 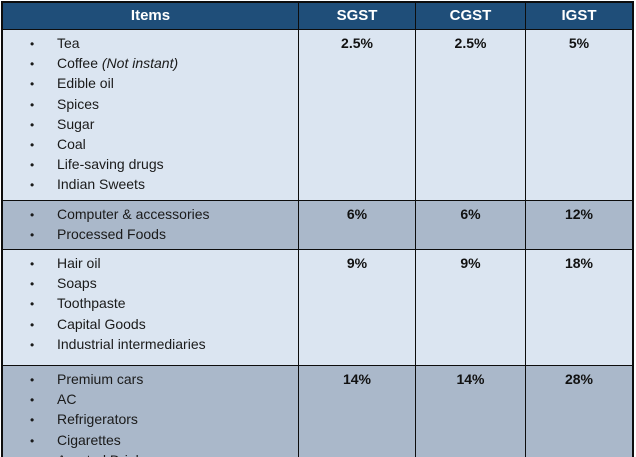 I want to click on column-header-sgst: SGST, so click(x=357, y=16).